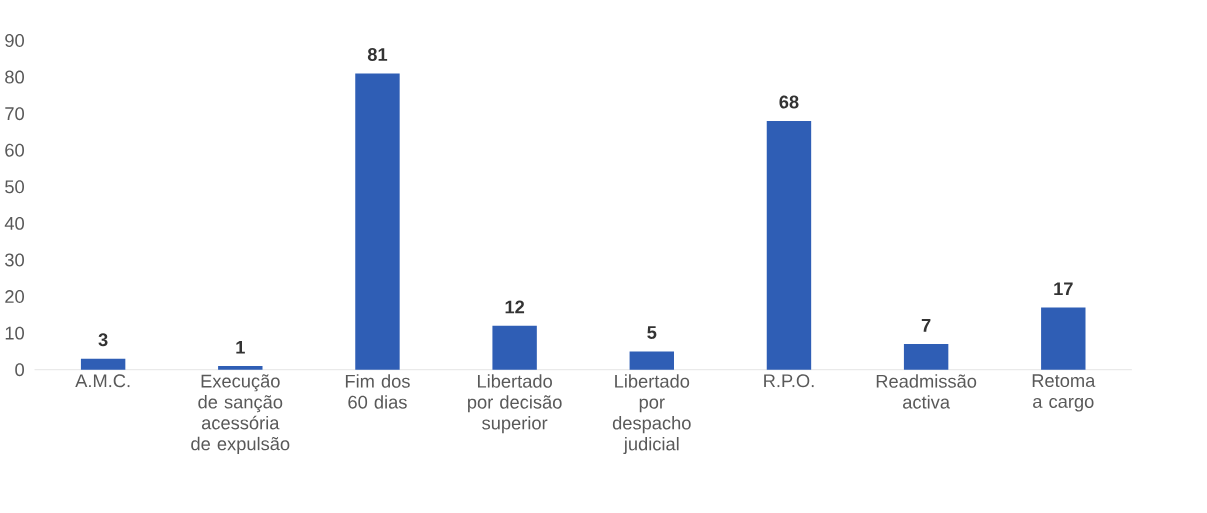  Describe the element at coordinates (14, 333) in the screenshot. I see `y-tick-label: 10` at that location.